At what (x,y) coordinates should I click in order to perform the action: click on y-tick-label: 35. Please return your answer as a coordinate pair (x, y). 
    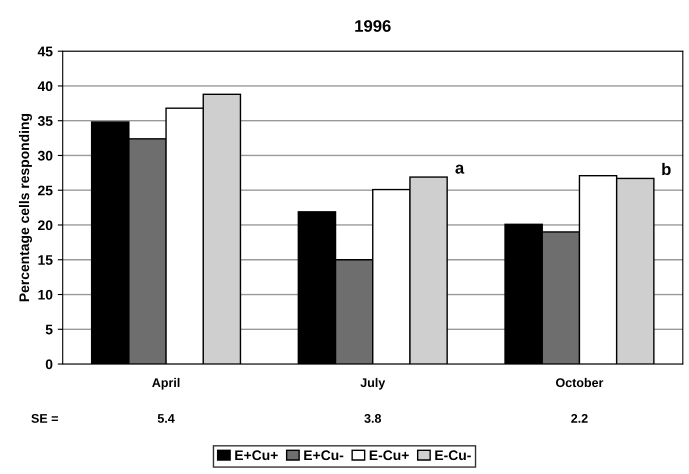
    Looking at the image, I should click on (45, 121).